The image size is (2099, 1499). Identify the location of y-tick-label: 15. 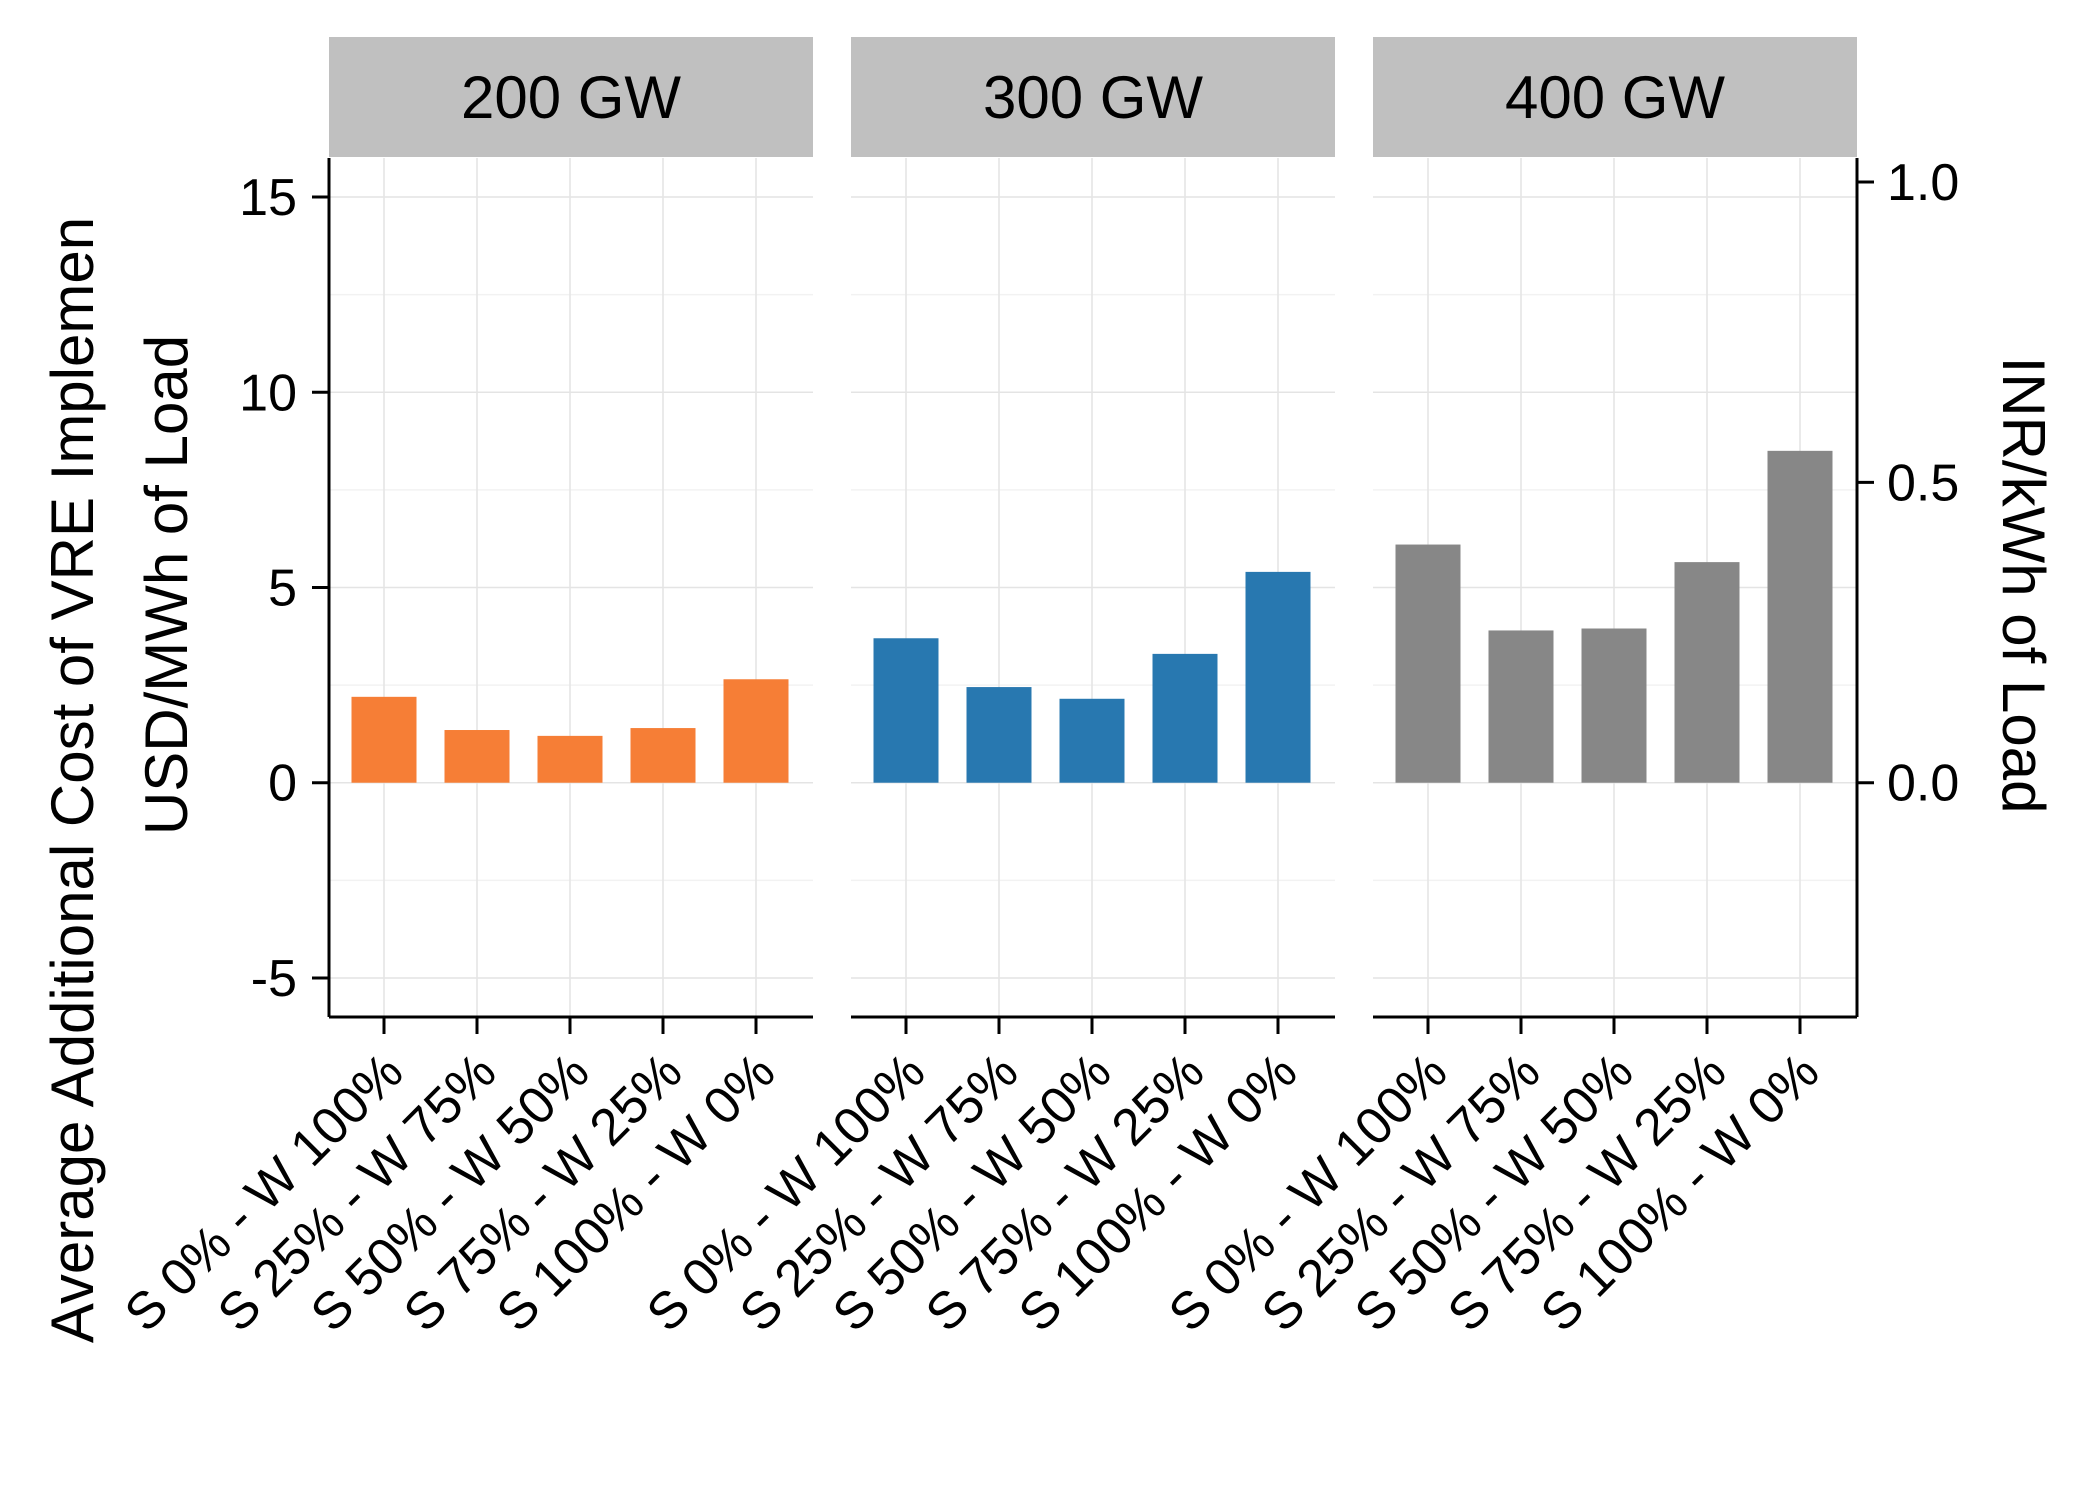
(268, 198).